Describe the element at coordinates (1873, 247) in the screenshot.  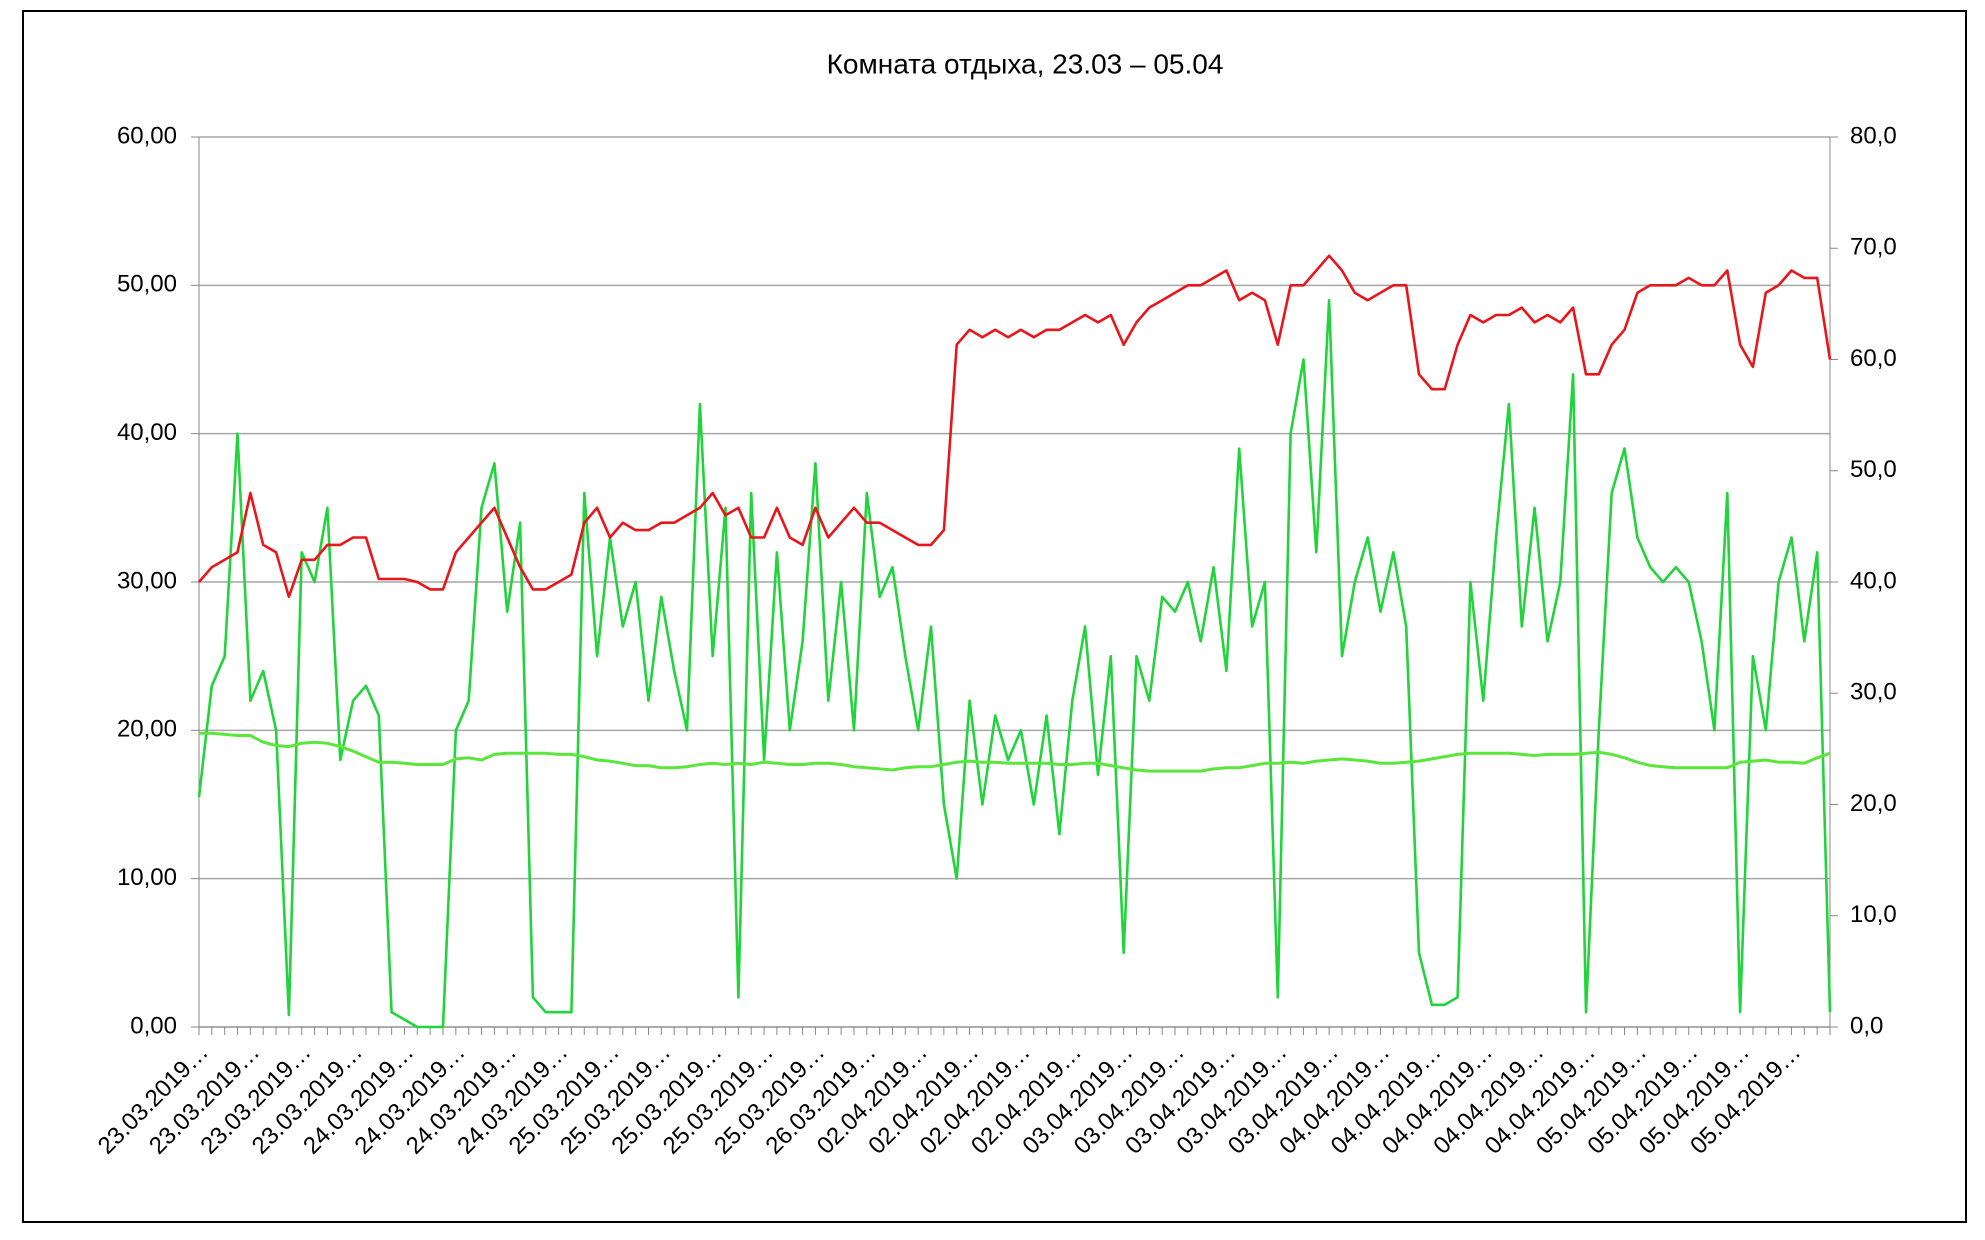
I see `y2-tick-label: 70,0` at that location.